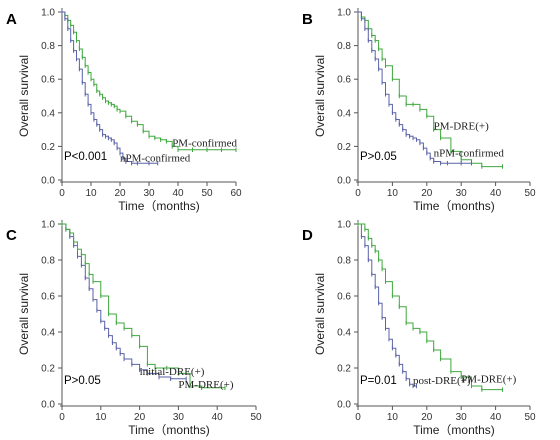  What do you see at coordinates (236, 193) in the screenshot?
I see `x-tick-label: 60` at bounding box center [236, 193].